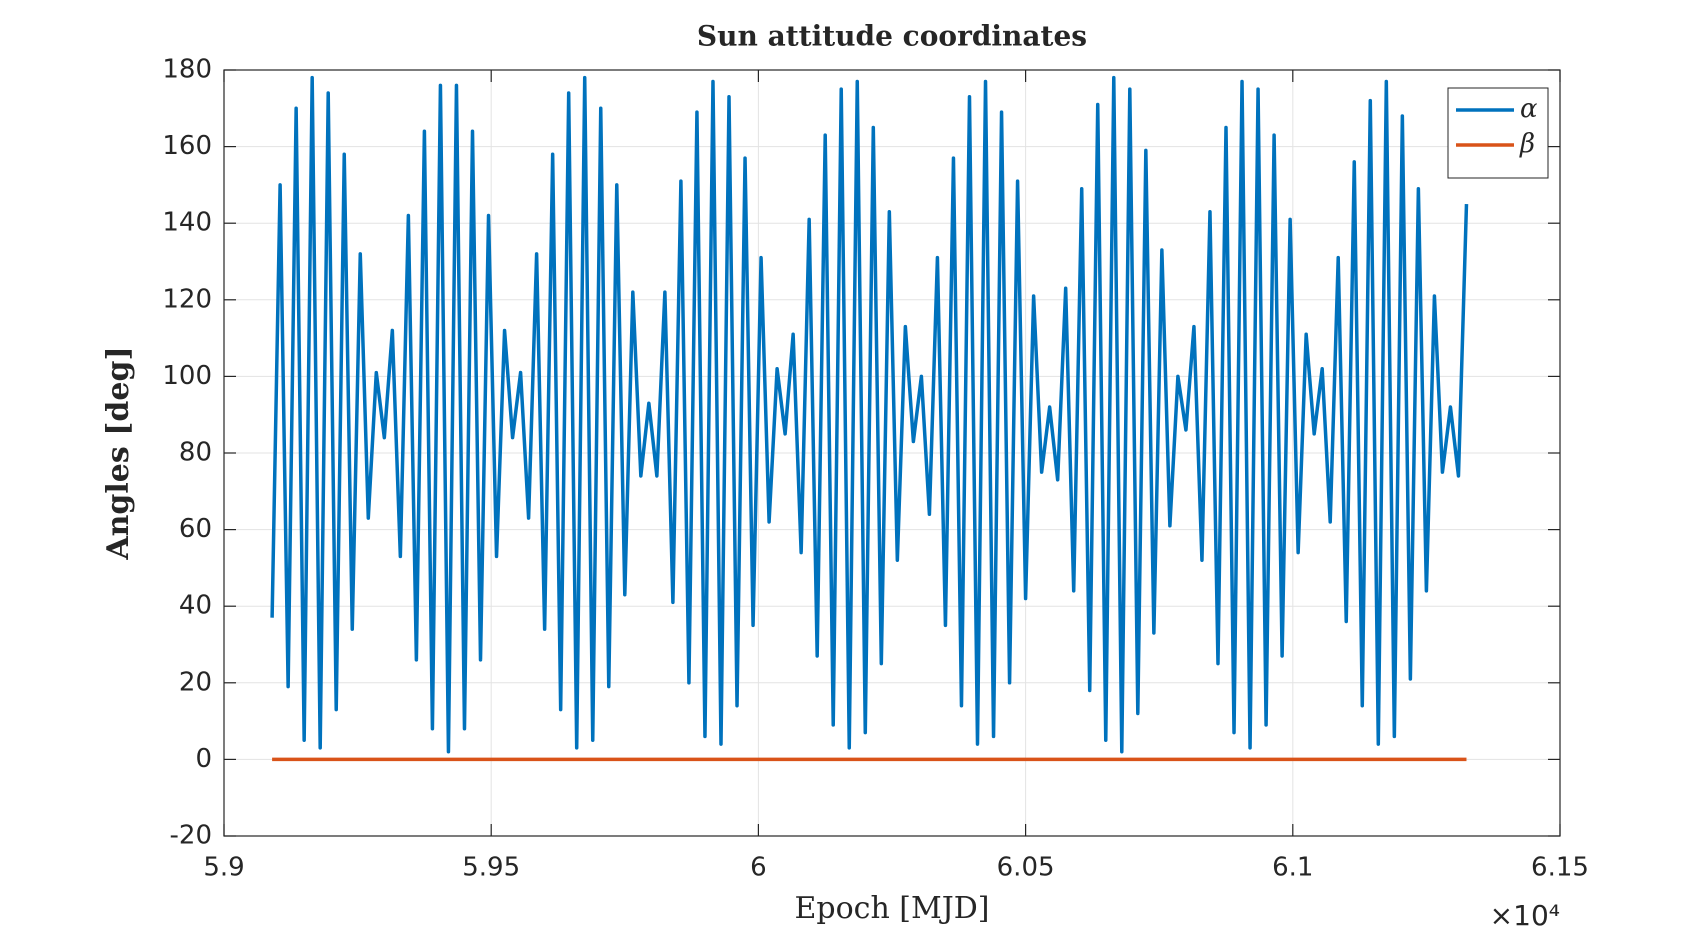 The width and height of the screenshot is (1706, 931). I want to click on y-tick-label: 160, so click(187, 146).